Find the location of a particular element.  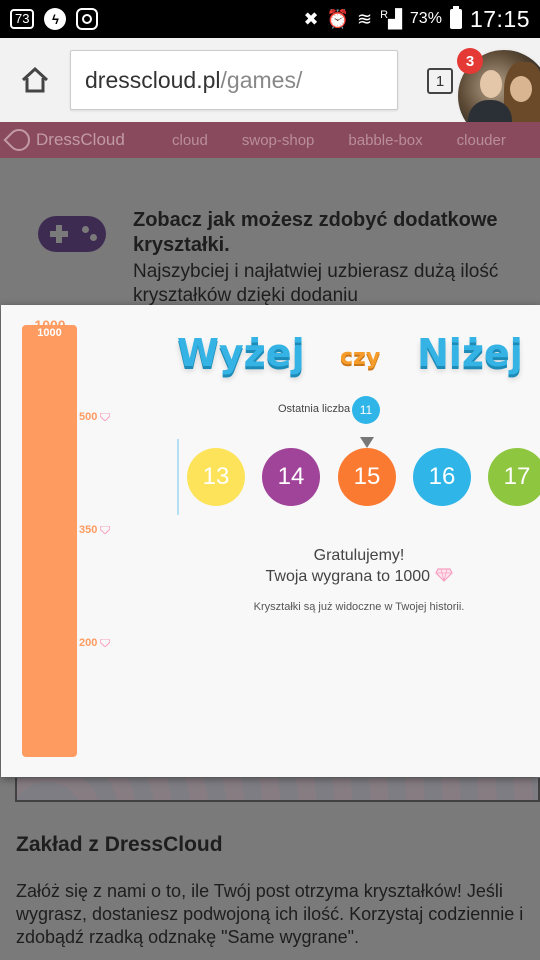

url-domain: dresscloud.pl is located at coordinates (153, 79).